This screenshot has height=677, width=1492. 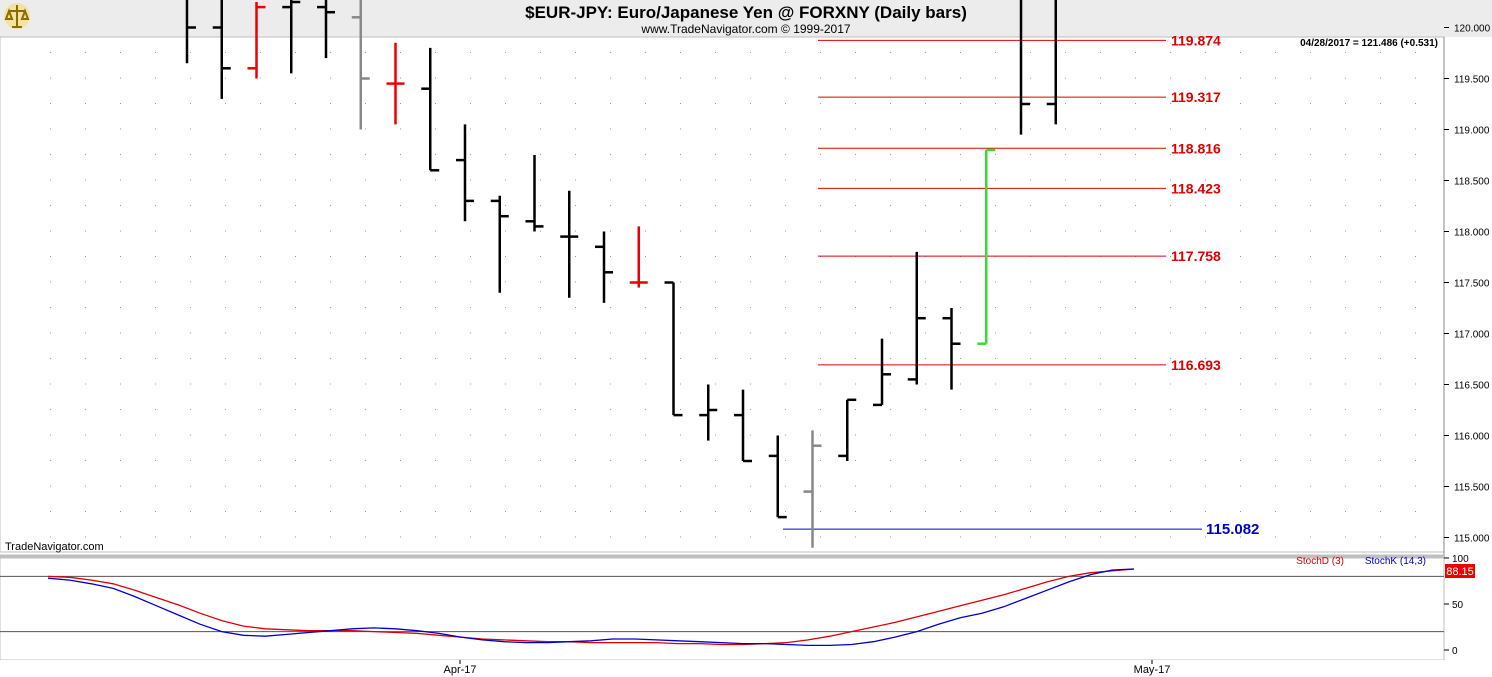 What do you see at coordinates (746, 18) in the screenshot?
I see `title-bar` at bounding box center [746, 18].